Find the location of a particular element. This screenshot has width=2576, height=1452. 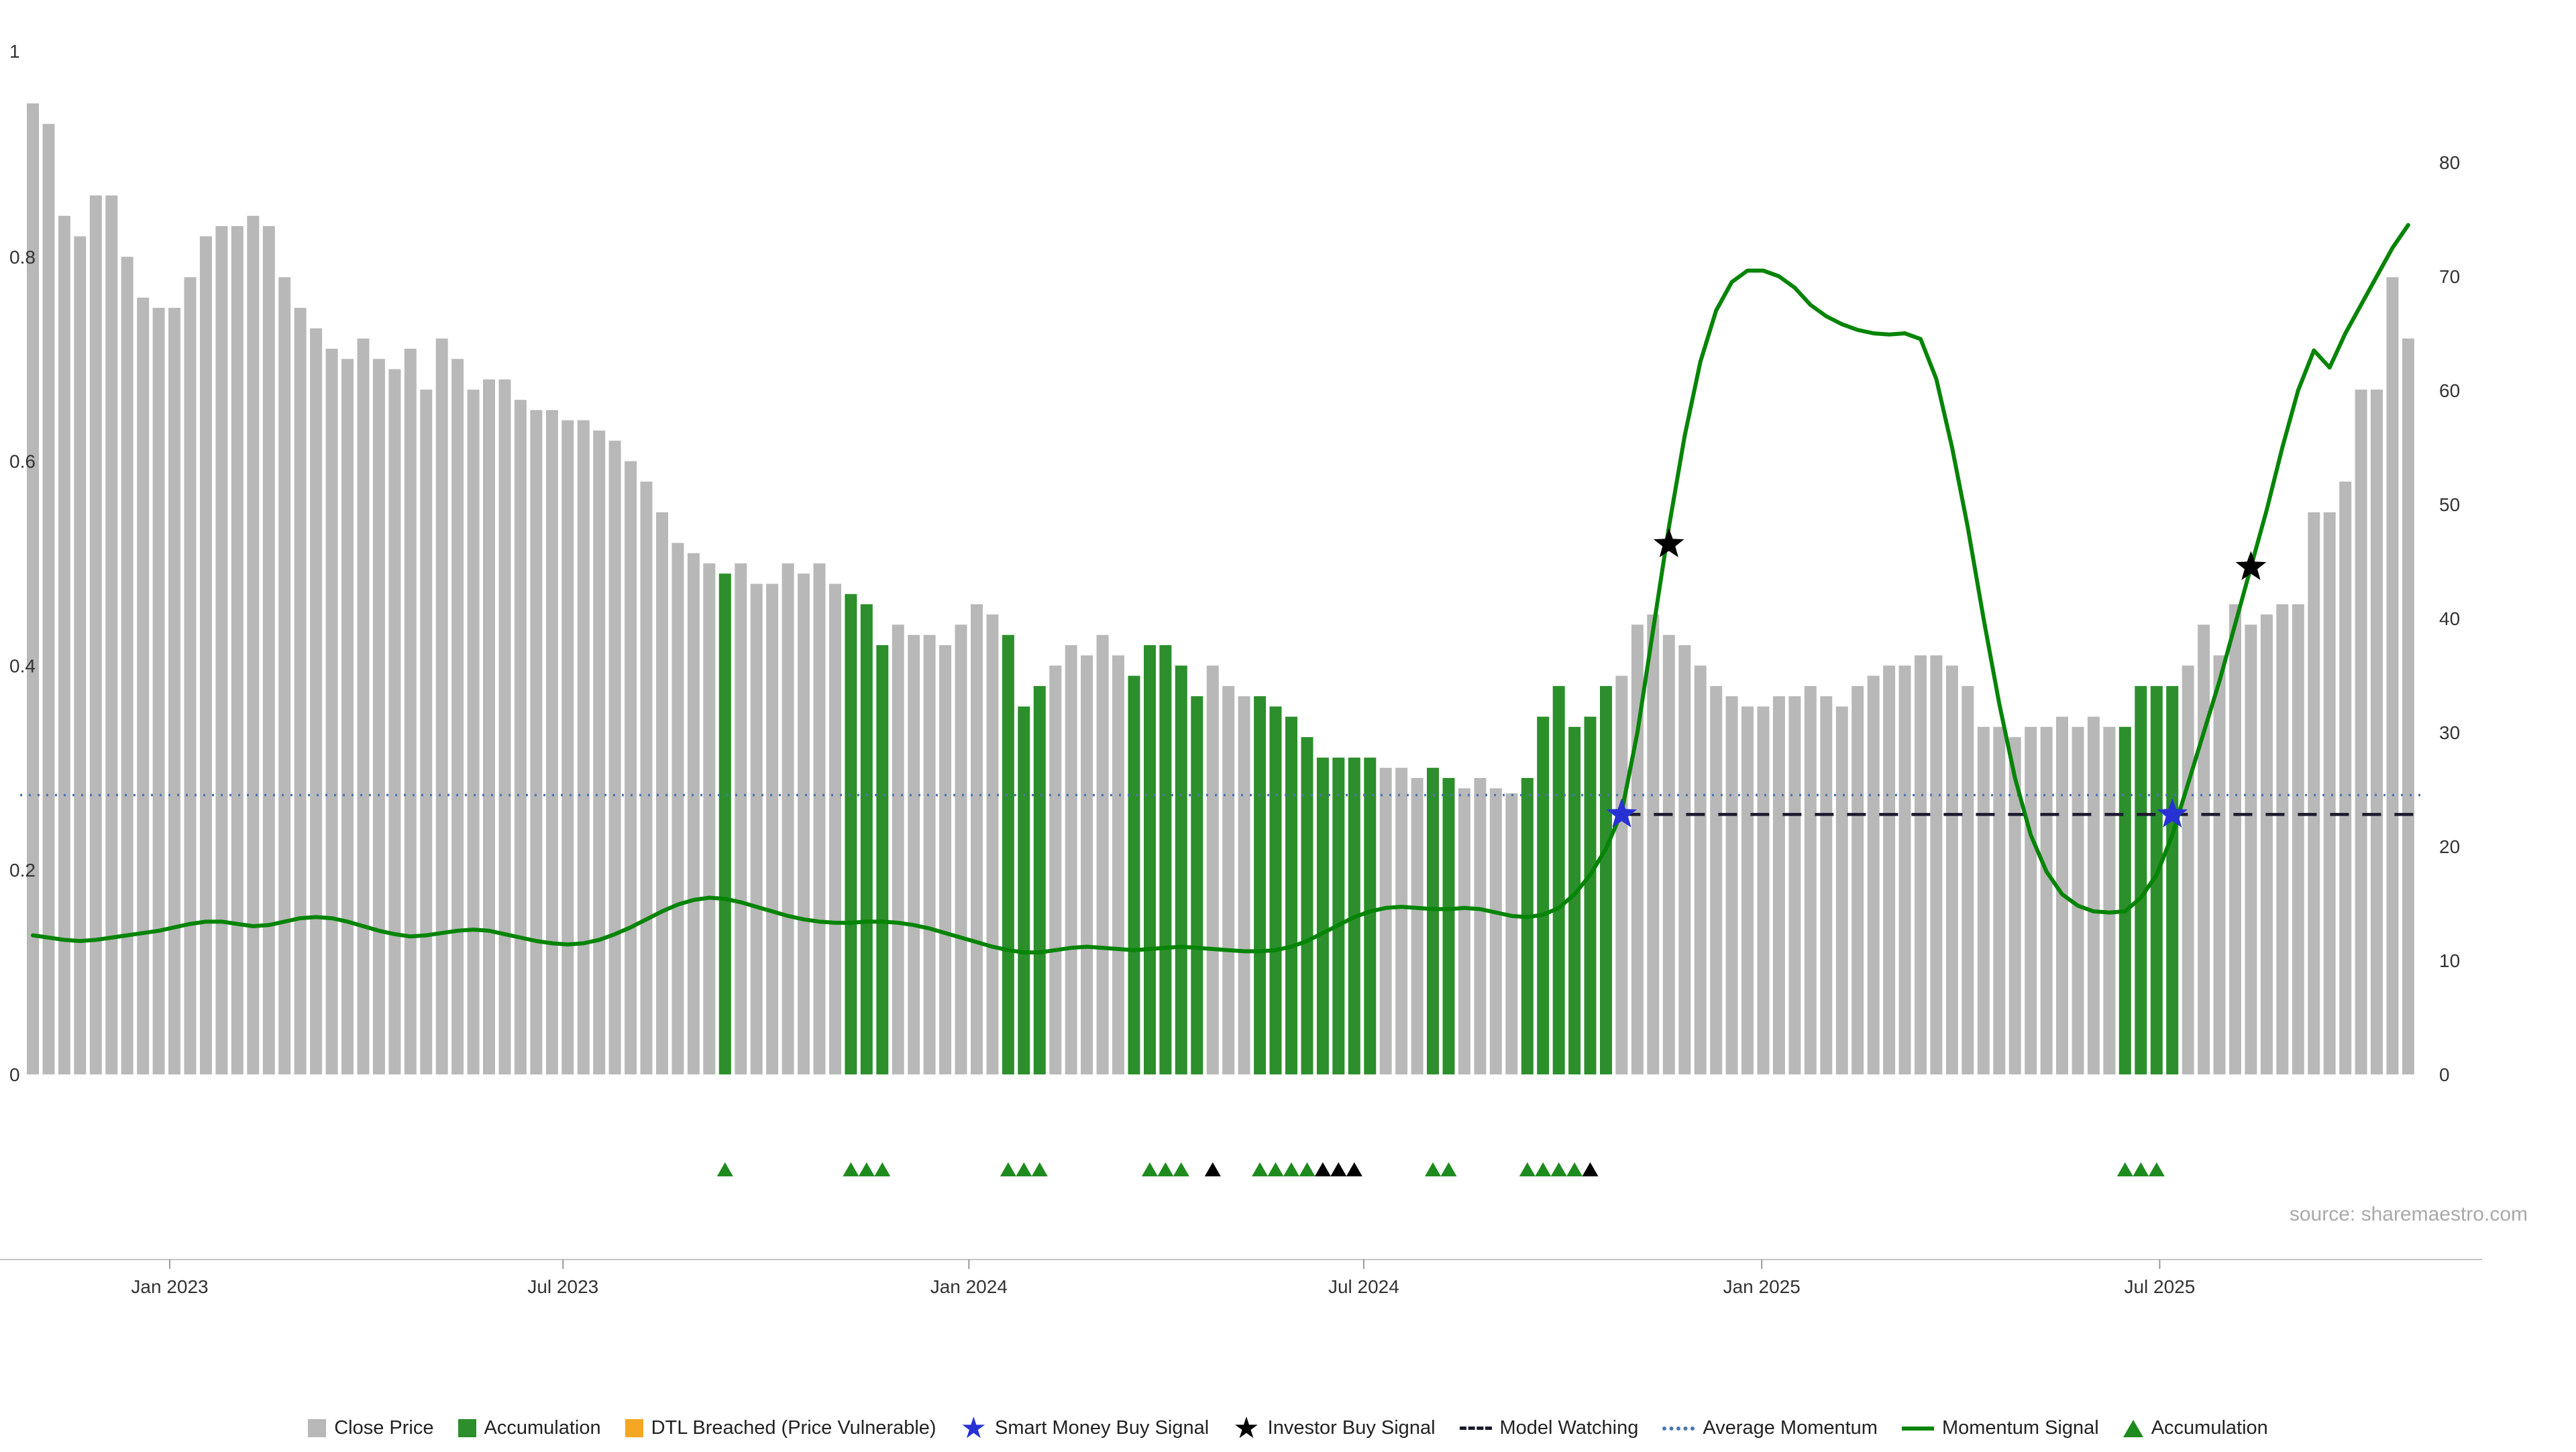

legend-label: Accumulation is located at coordinates (2209, 1428).